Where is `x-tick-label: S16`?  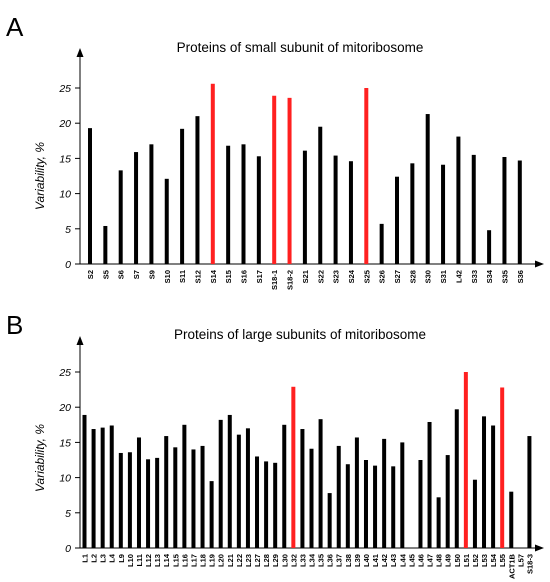 x-tick-label: S16 is located at coordinates (244, 276).